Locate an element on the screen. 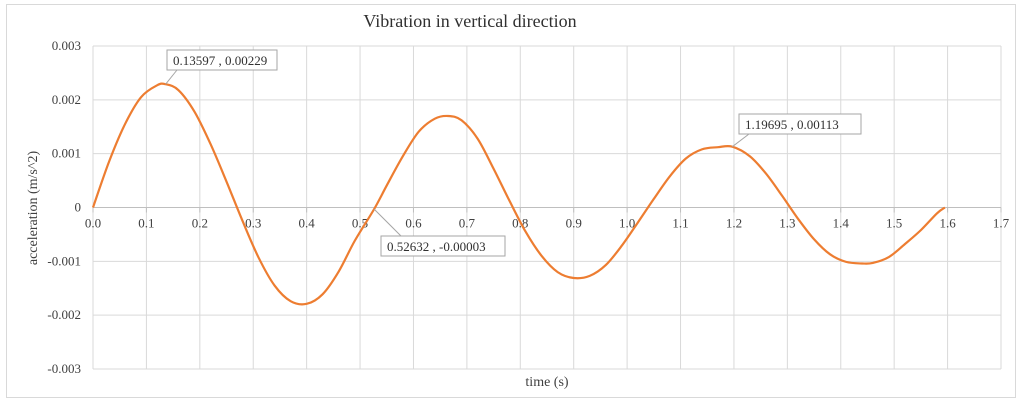 The height and width of the screenshot is (404, 1024). x-tick-label: 1.4 is located at coordinates (841, 223).